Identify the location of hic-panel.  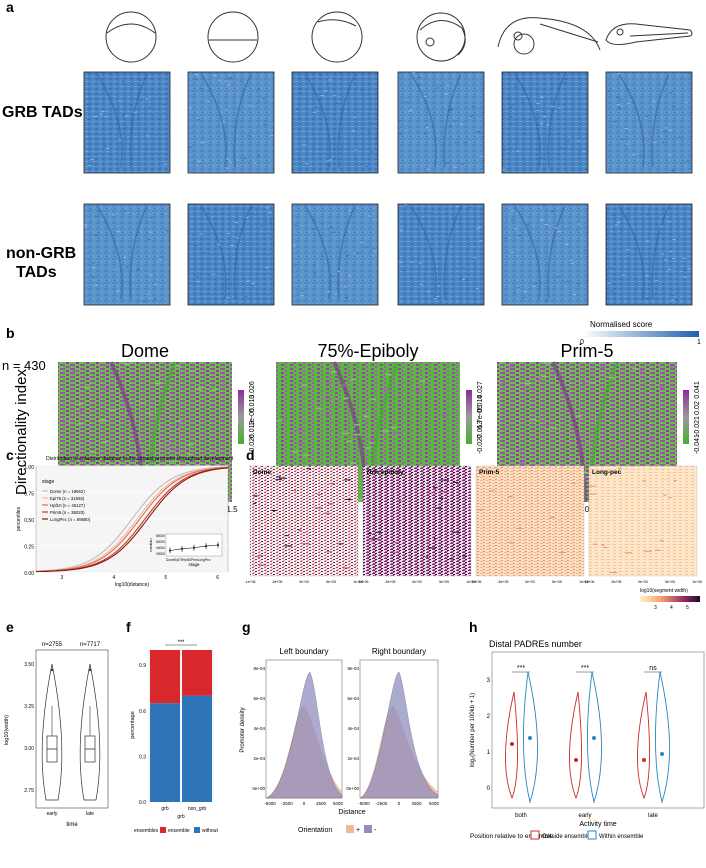
(545, 122).